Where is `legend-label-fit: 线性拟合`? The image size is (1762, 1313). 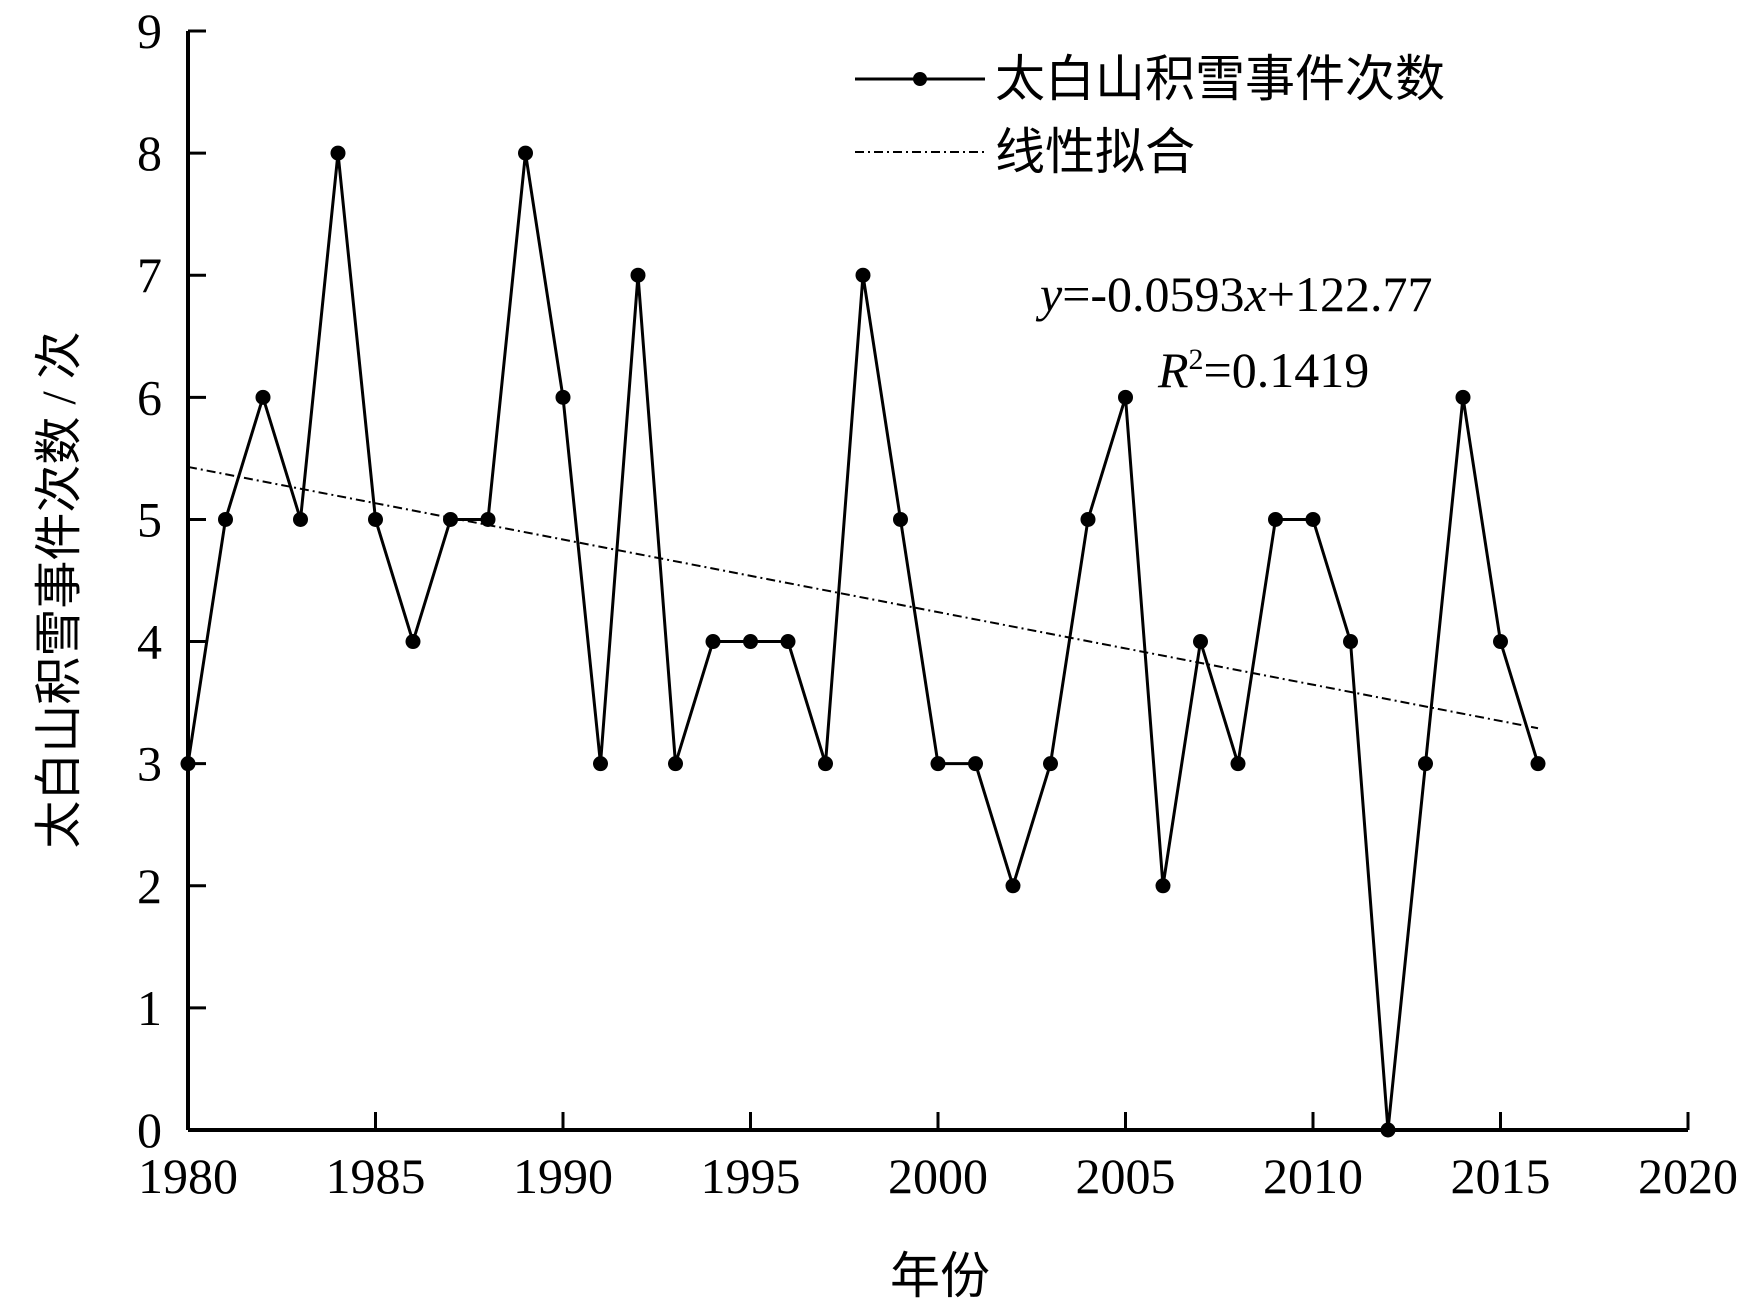 legend-label-fit: 线性拟合 is located at coordinates (1095, 152).